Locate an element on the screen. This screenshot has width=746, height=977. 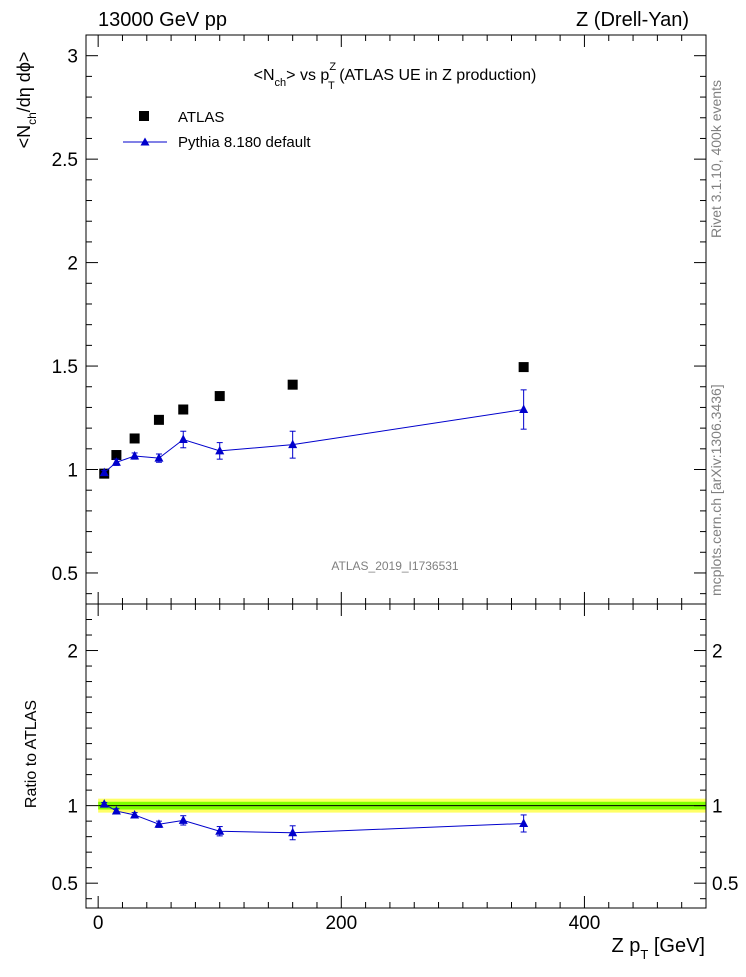
header-right: Z (Drell-Yan) is located at coordinates (632, 20).